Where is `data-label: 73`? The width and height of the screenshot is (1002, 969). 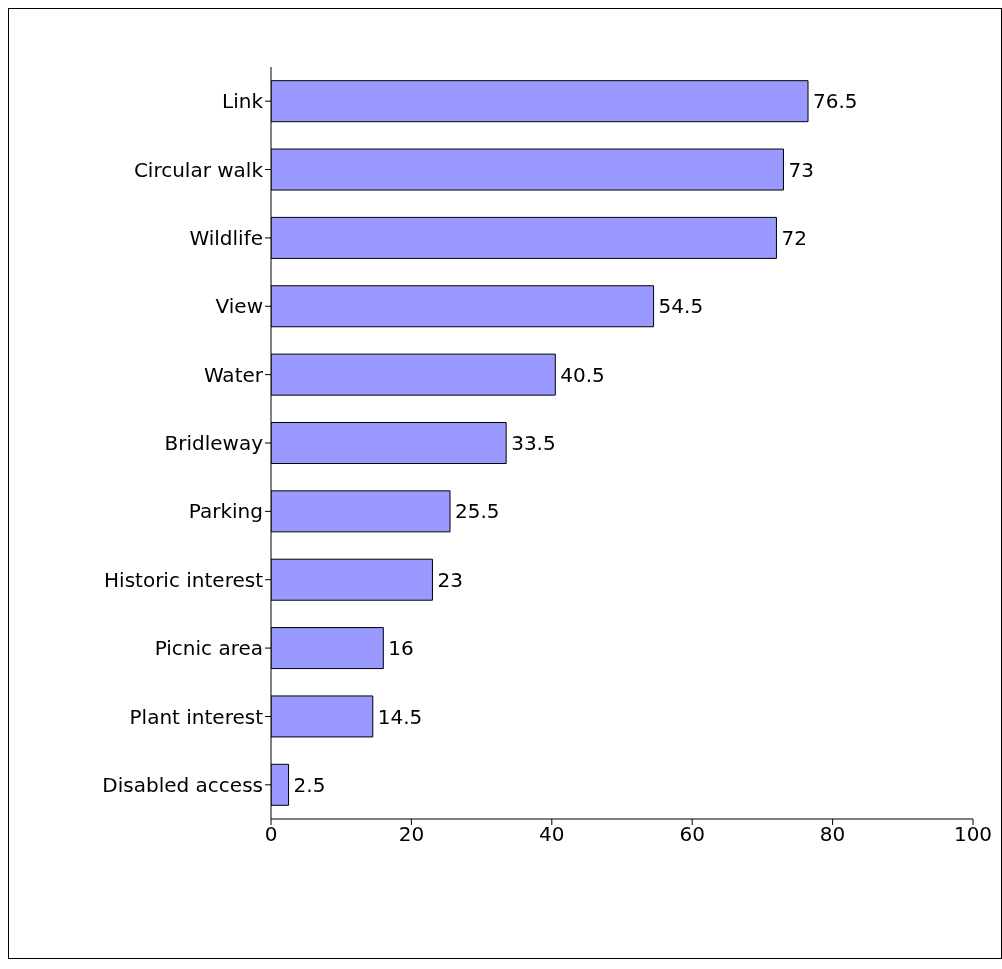 data-label: 73 is located at coordinates (801, 169).